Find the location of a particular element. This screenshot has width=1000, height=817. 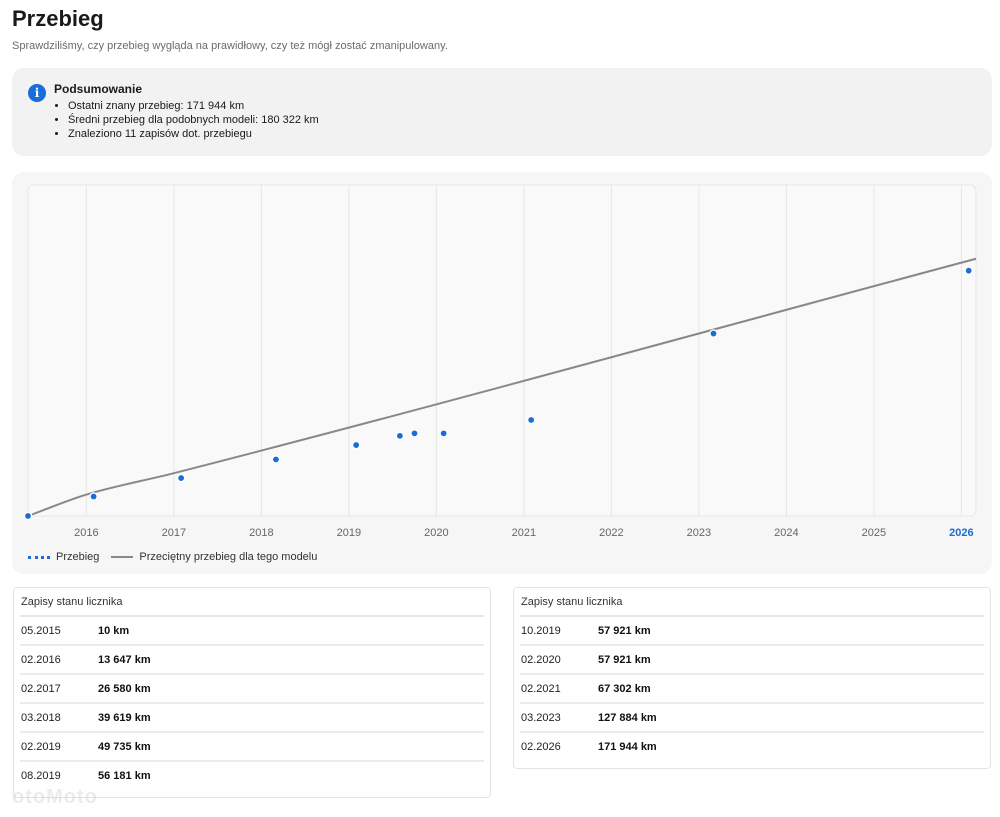

legend-swatch-average is located at coordinates (122, 557).